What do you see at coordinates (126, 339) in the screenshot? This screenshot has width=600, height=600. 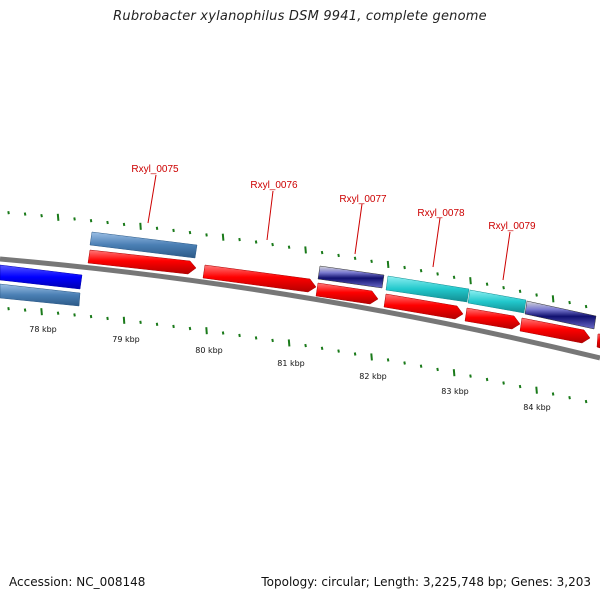 I see `kbp-label-79: 79 kbp` at bounding box center [126, 339].